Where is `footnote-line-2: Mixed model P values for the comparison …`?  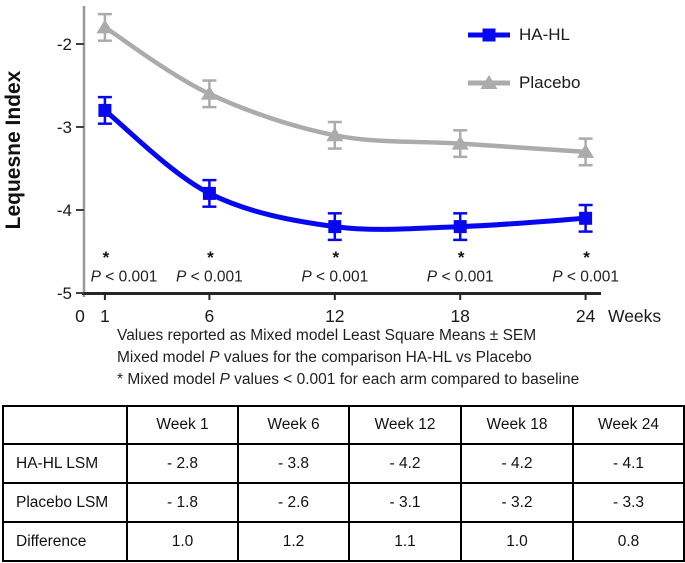
footnote-line-2: Mixed model P values for the comparison … is located at coordinates (348, 358).